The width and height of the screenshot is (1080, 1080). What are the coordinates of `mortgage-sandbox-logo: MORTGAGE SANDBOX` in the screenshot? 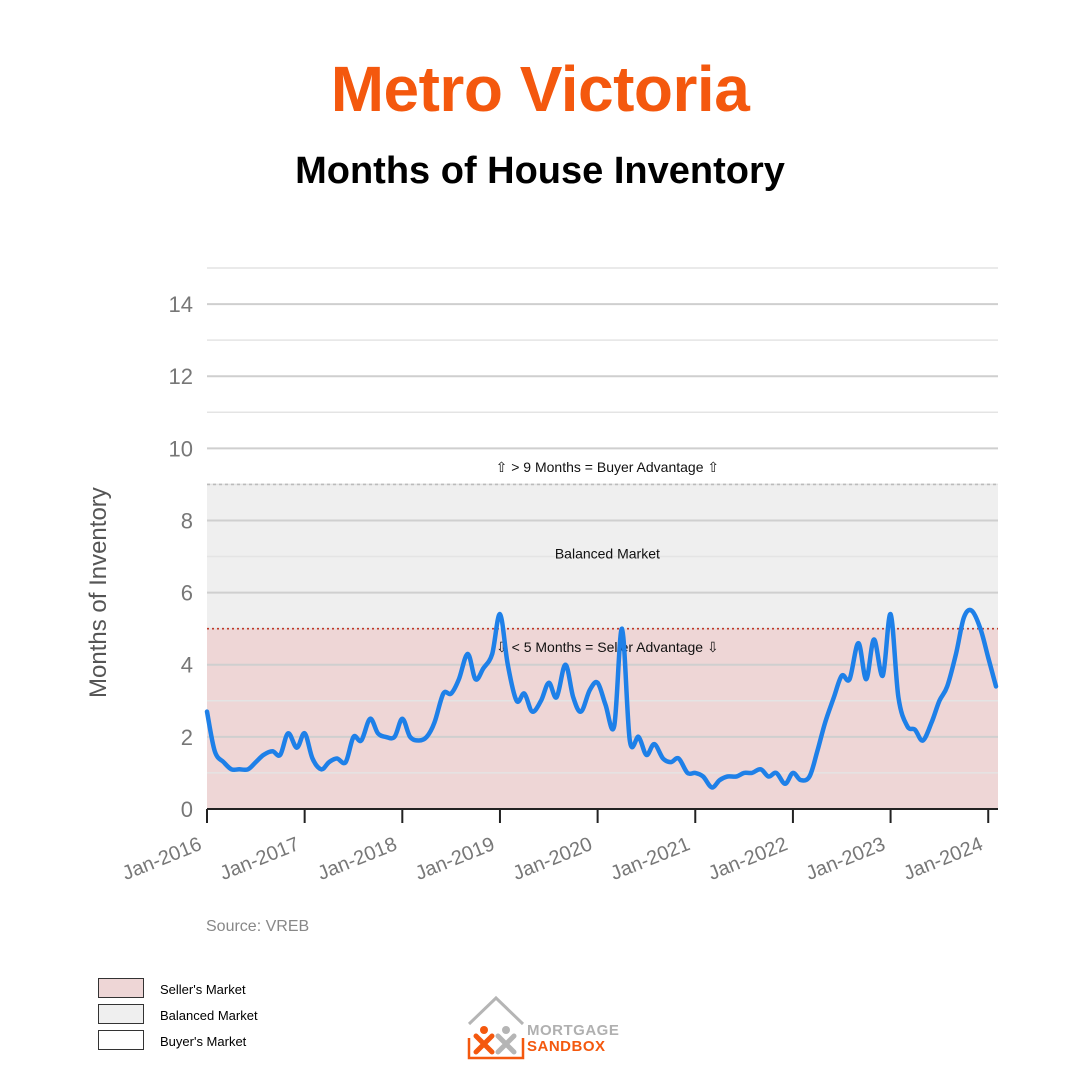 It's located at (546, 1029).